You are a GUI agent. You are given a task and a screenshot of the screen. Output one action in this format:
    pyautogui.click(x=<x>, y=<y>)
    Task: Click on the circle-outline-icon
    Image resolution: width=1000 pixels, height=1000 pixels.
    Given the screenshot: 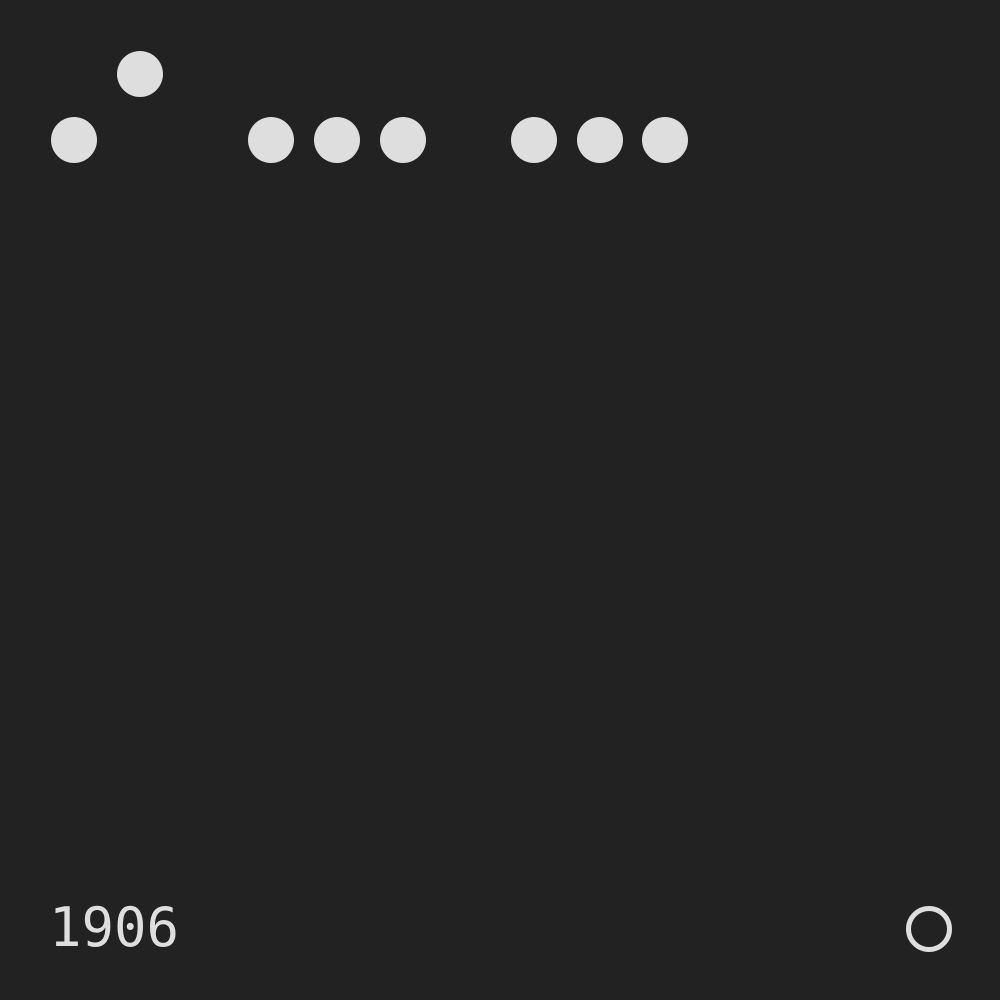 What is the action you would take?
    pyautogui.click(x=929, y=929)
    